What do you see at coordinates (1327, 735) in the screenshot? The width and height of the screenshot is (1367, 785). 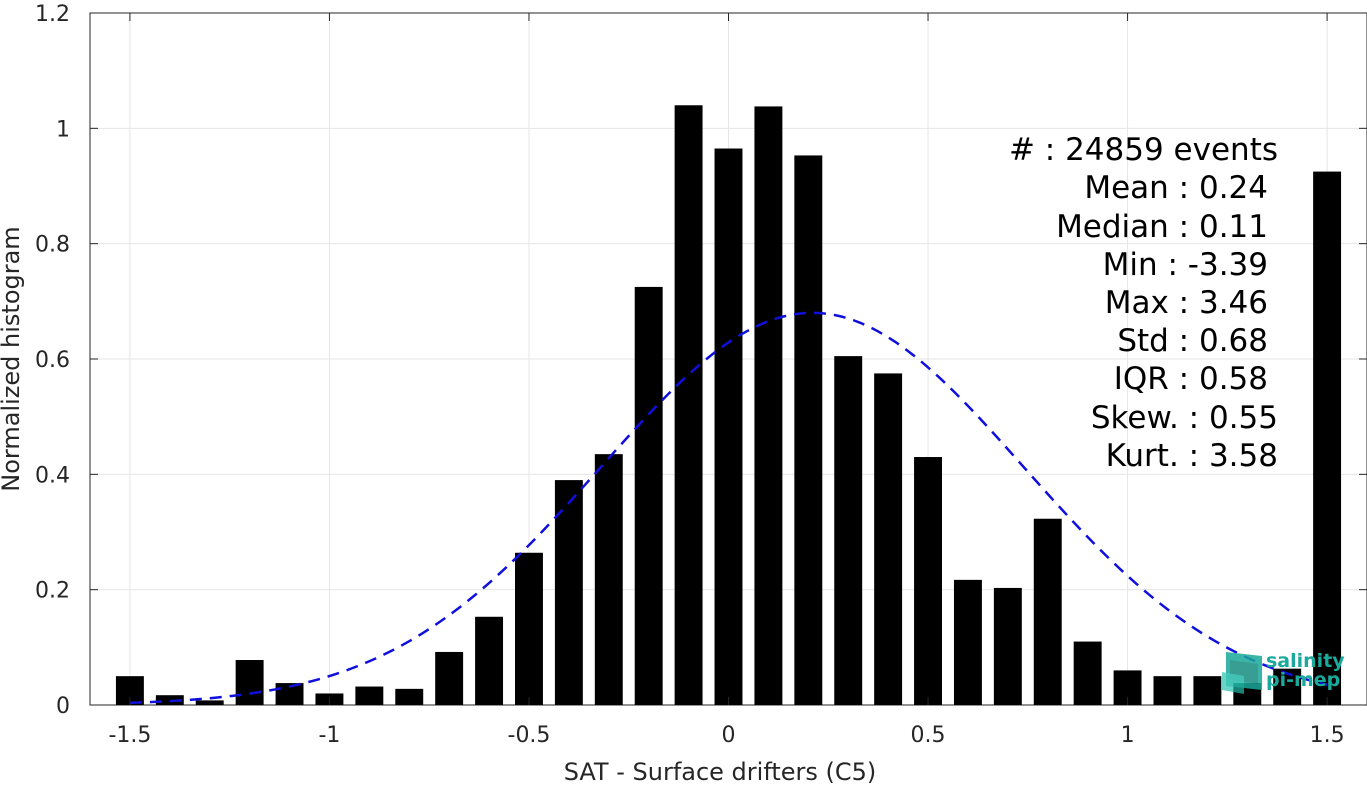 I see `x-tick-label: 1.5` at bounding box center [1327, 735].